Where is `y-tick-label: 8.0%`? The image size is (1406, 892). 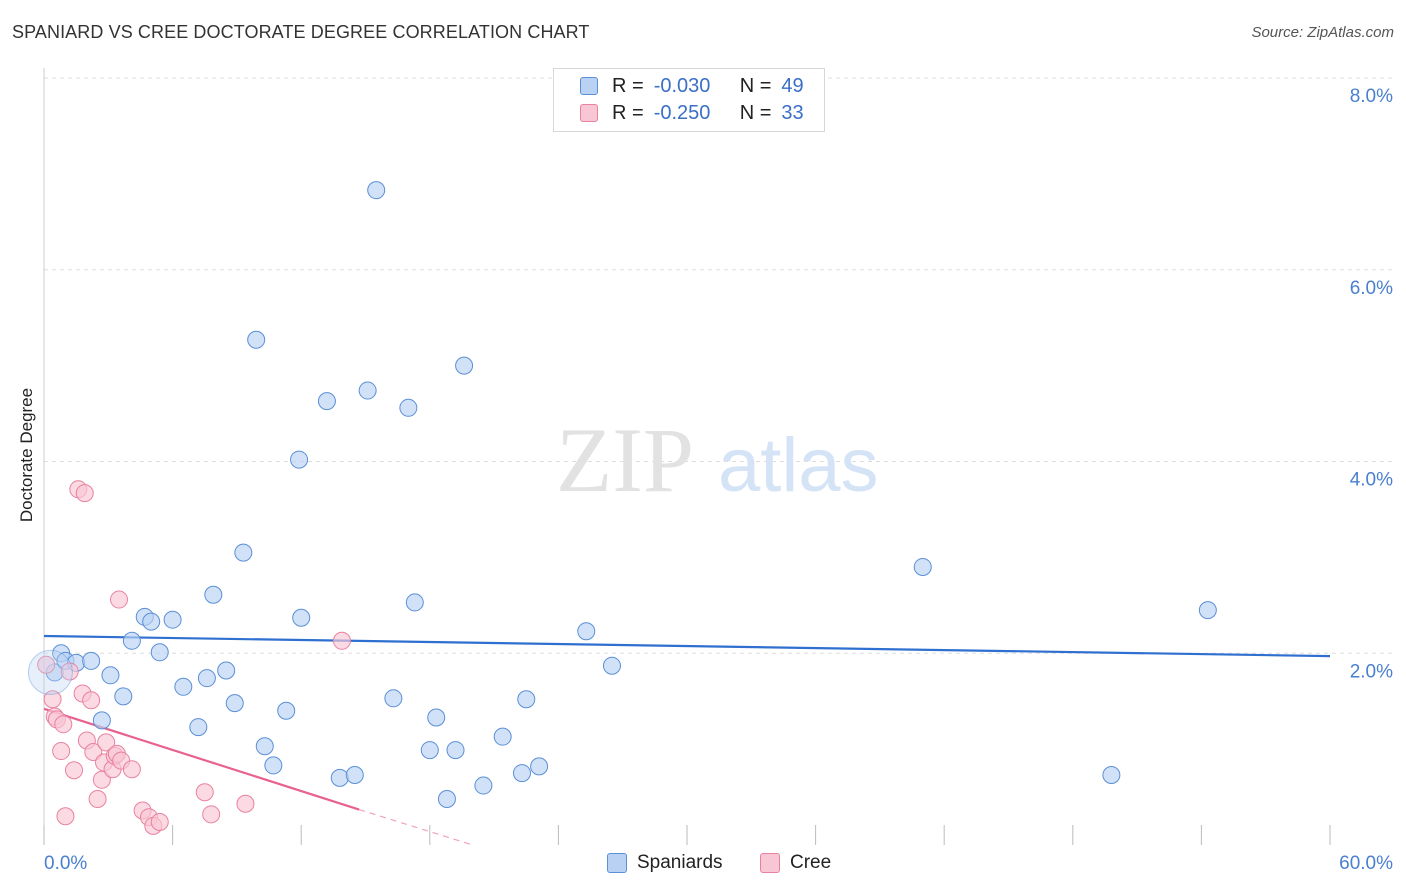 y-tick-label: 8.0% is located at coordinates (1371, 96).